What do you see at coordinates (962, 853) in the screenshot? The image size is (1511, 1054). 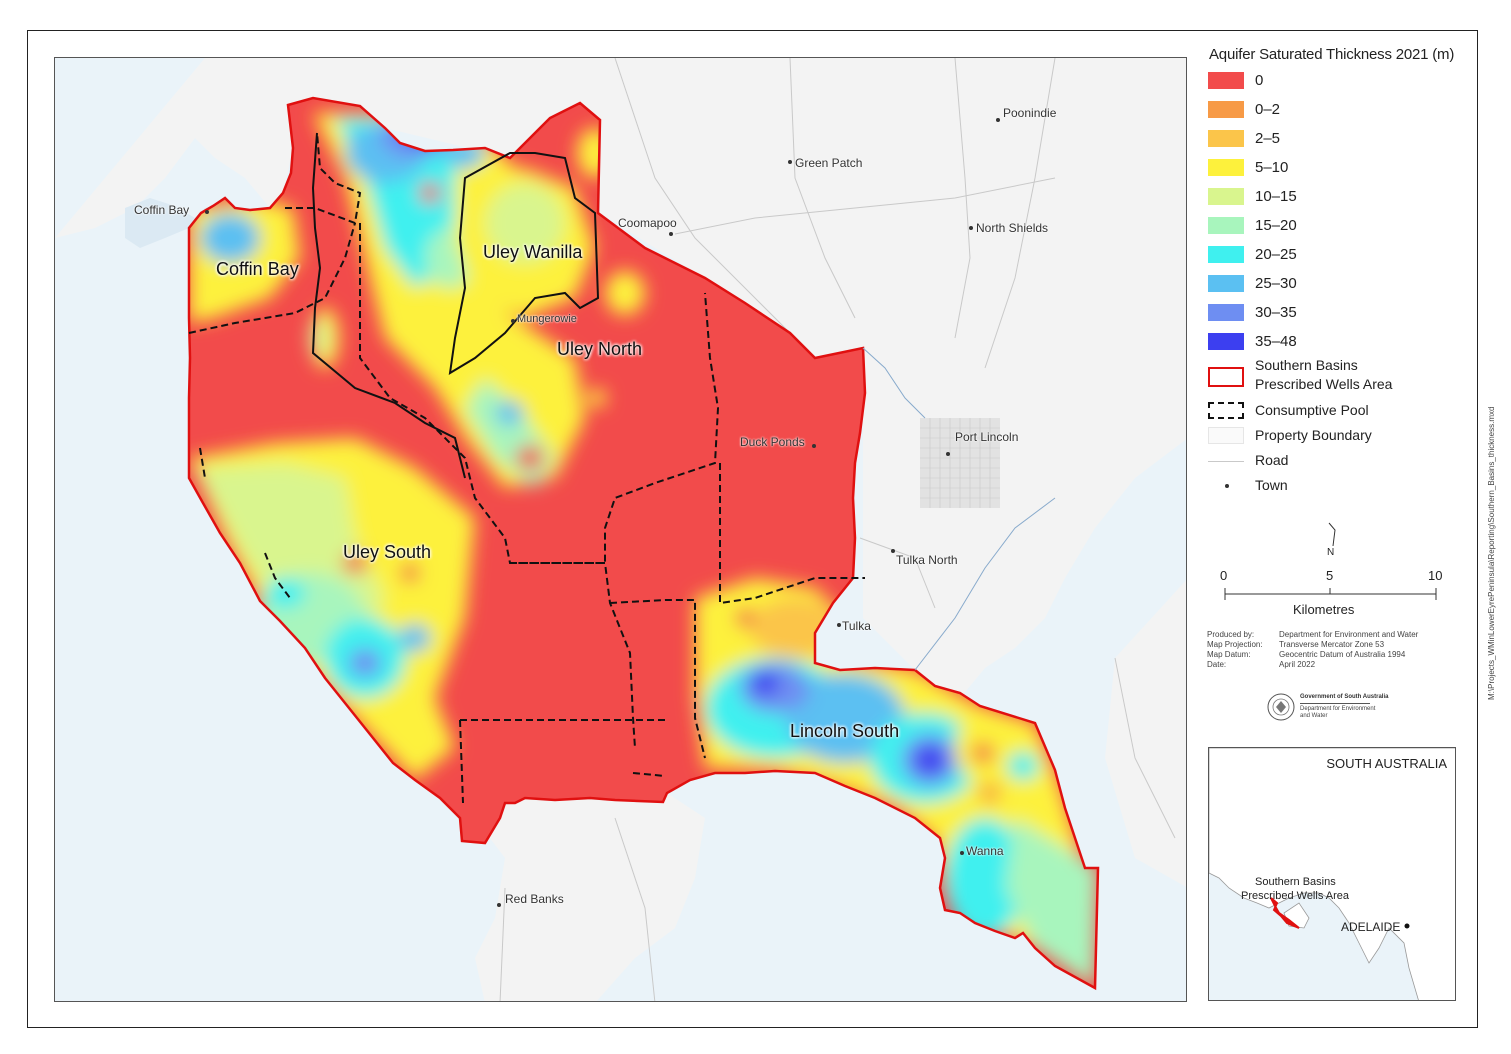 I see `town-dot-wanna` at bounding box center [962, 853].